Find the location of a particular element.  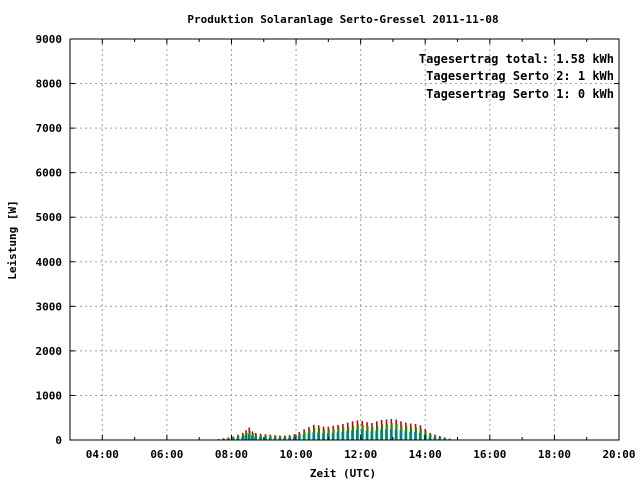

legend-entry-total: Tagesertrag total: 1.58 kWh is located at coordinates (516, 59).